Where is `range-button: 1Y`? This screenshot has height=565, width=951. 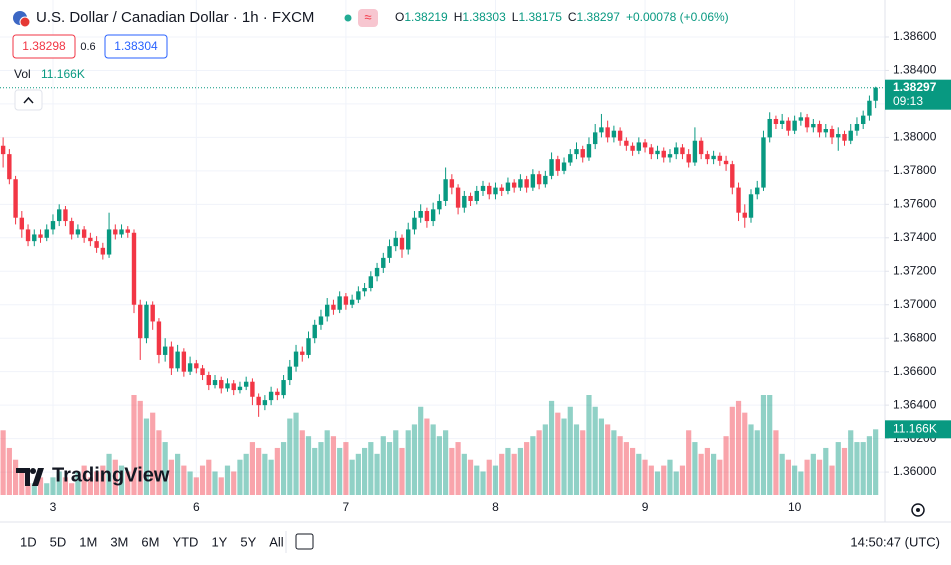 range-button: 1Y is located at coordinates (219, 541).